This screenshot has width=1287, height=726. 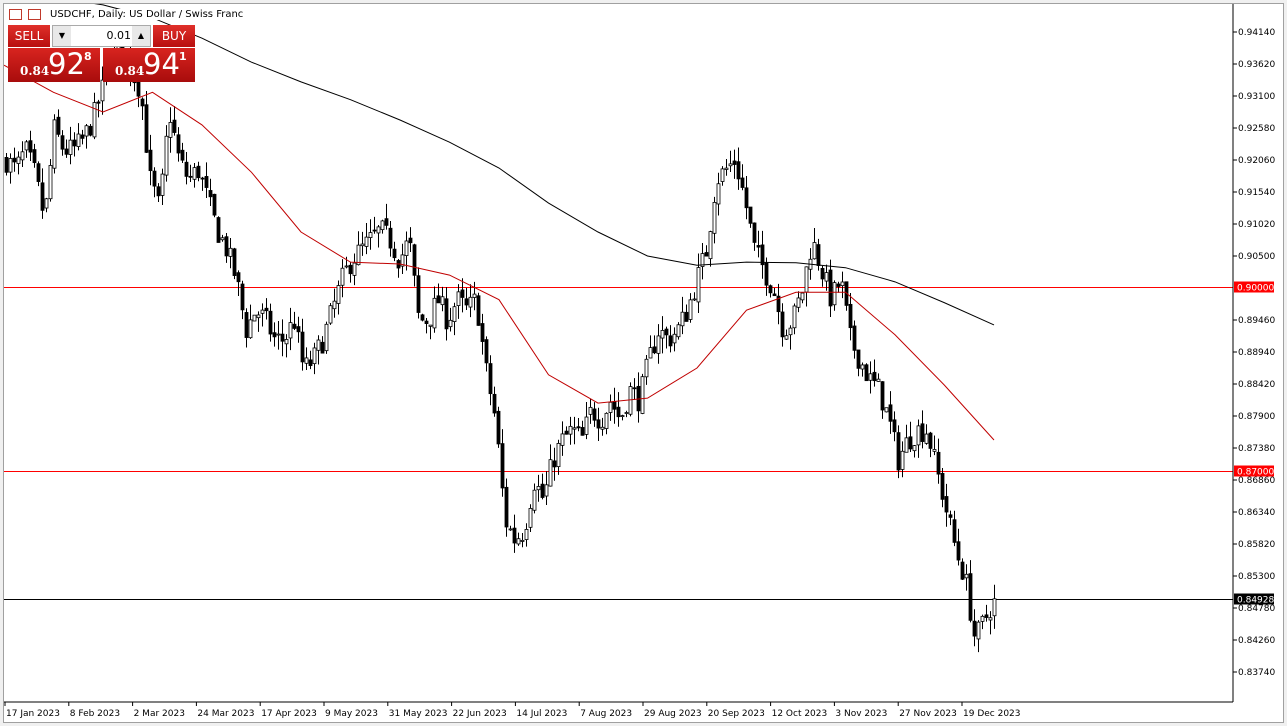 I want to click on menu-icon, so click(x=15, y=14).